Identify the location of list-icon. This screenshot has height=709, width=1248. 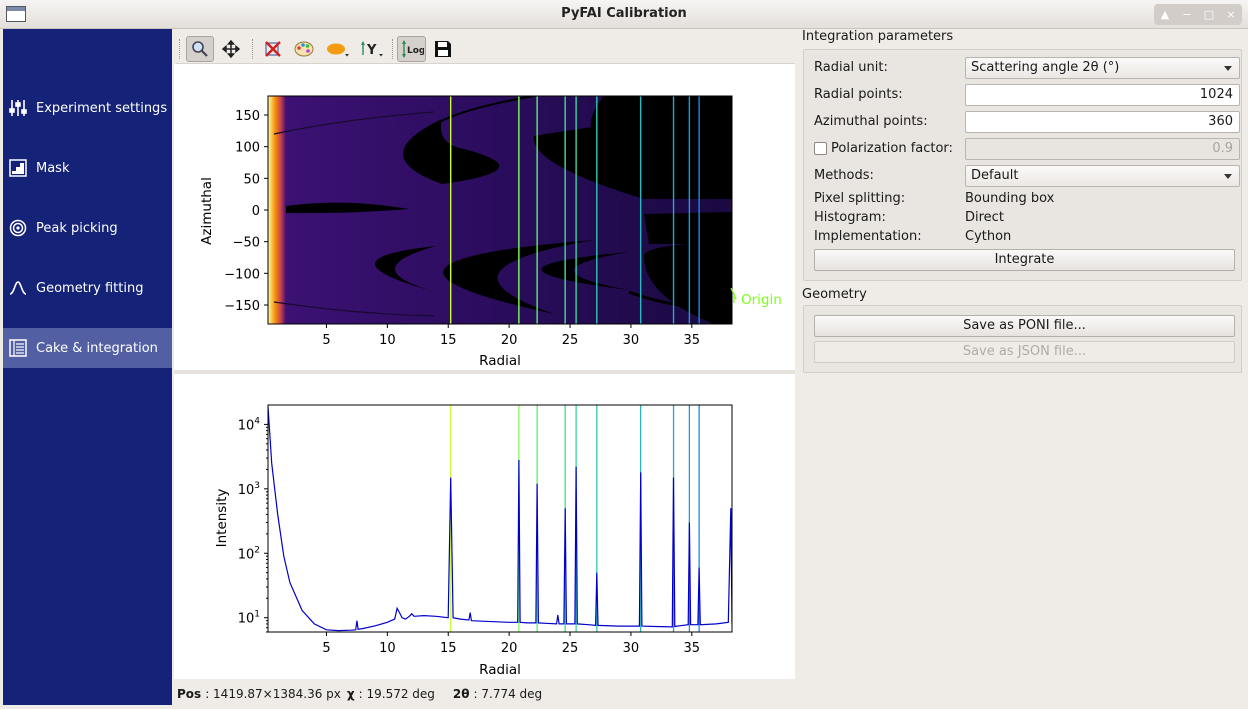
(18, 348).